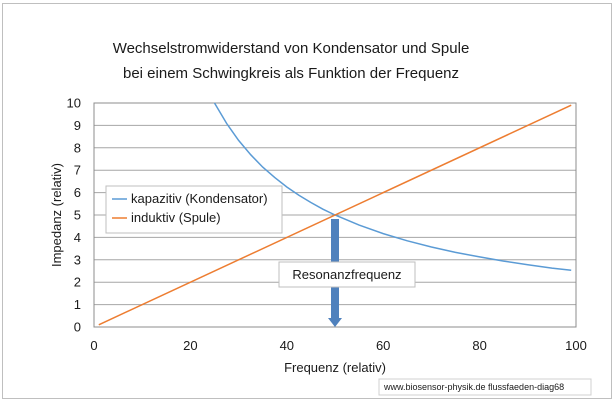 Image resolution: width=616 pixels, height=404 pixels. I want to click on legend-label-induktiv: induktiv (Spule), so click(176, 217).